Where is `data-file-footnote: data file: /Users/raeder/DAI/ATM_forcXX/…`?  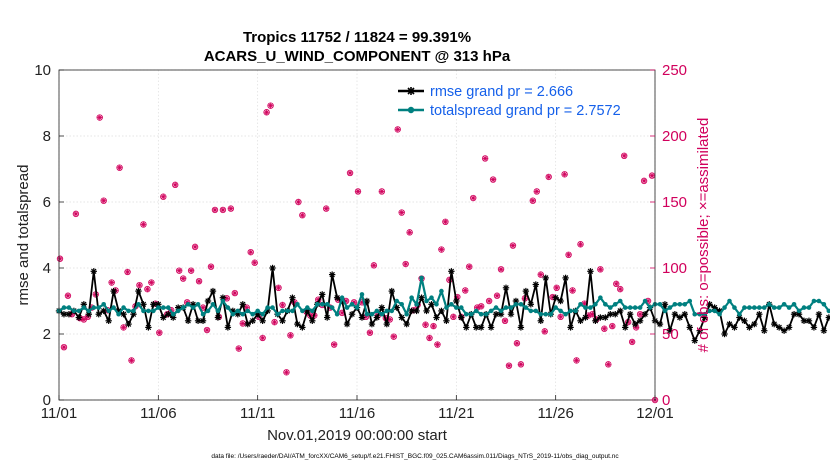 data-file-footnote: data file: /Users/raeder/DAI/ATM_forcXX/… is located at coordinates (415, 456).